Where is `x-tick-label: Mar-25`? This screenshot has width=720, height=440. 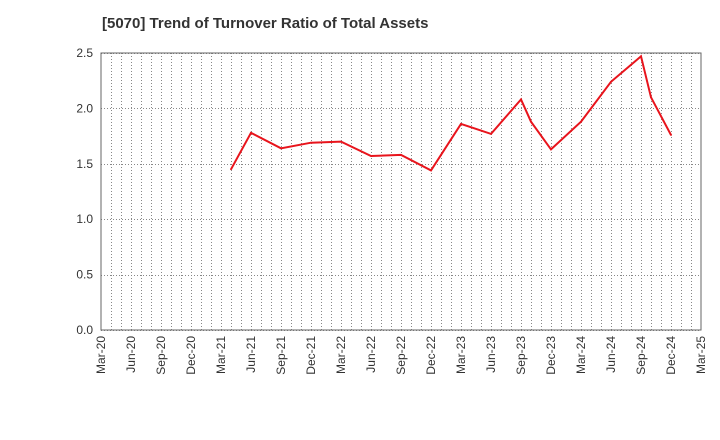
x-tick-label: Mar-25 is located at coordinates (701, 355).